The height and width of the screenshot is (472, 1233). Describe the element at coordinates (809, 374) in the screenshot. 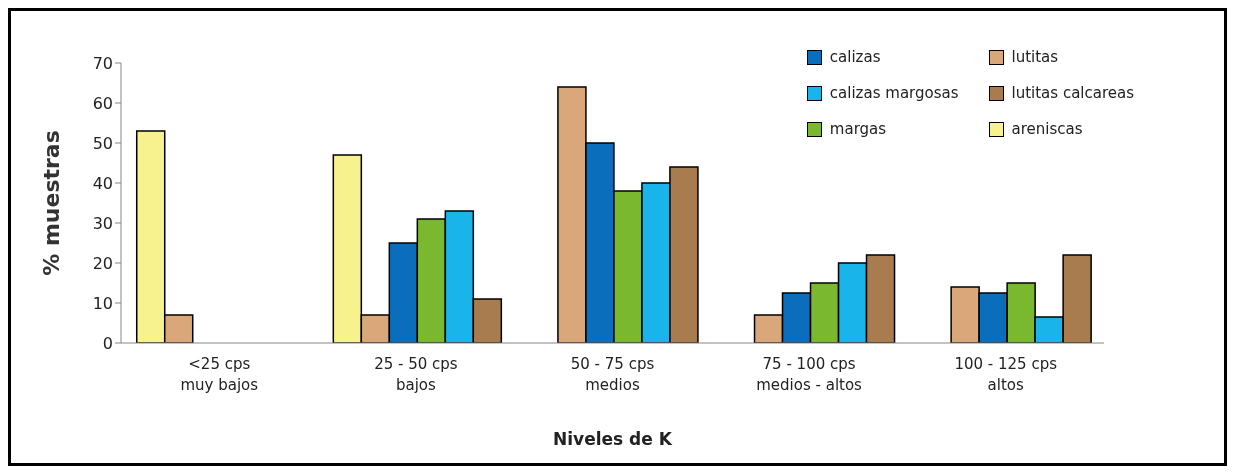

I see `x-tick-label: 75 - 100 cps medios - altos` at that location.